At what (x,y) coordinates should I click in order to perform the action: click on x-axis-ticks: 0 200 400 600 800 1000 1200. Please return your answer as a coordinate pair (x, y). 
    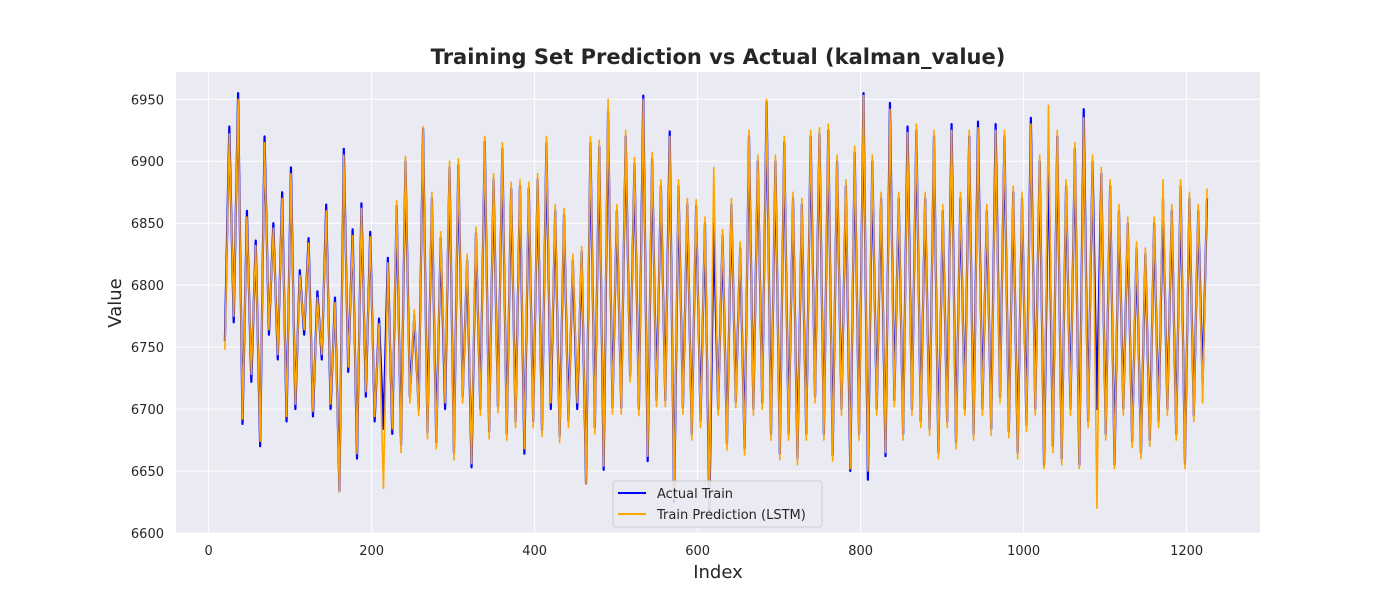
    Looking at the image, I should click on (703, 551).